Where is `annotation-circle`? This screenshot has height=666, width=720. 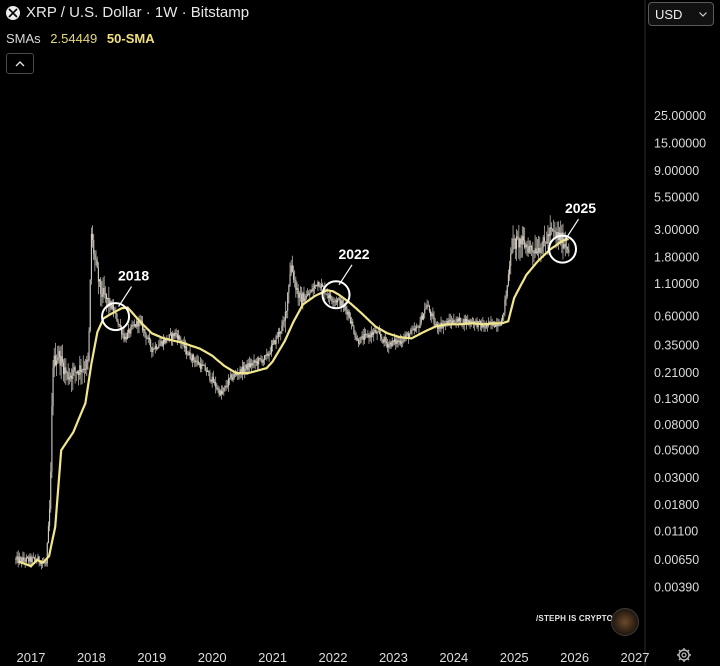 annotation-circle is located at coordinates (116, 317).